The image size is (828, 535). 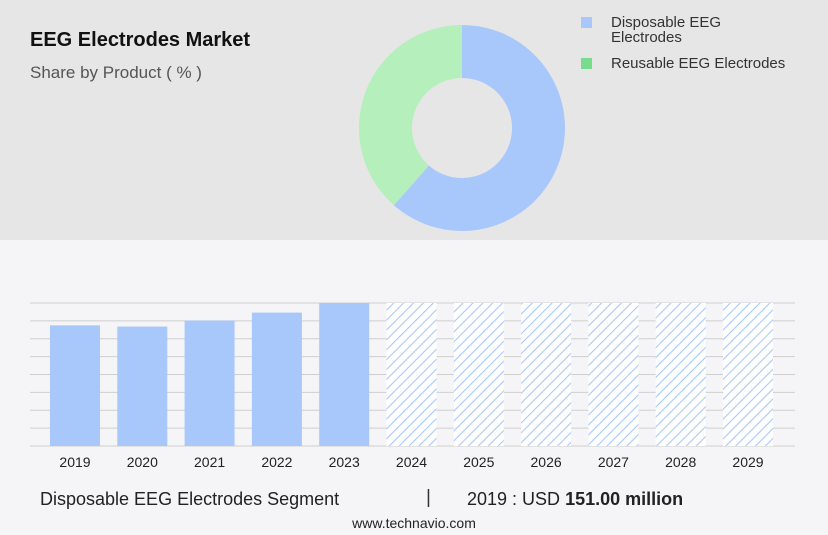 I want to click on bar-2024, so click(x=411, y=374).